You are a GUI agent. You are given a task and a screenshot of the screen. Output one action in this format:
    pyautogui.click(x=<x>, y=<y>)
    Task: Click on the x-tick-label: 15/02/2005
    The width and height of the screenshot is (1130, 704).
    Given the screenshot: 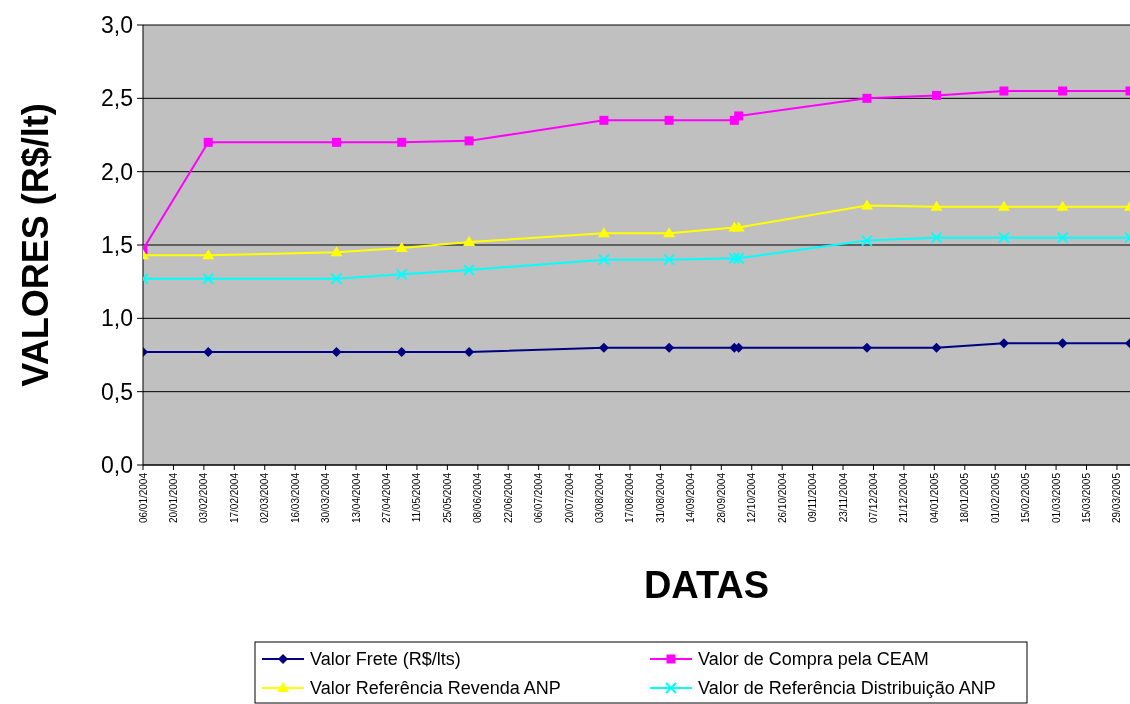 What is the action you would take?
    pyautogui.click(x=1026, y=498)
    